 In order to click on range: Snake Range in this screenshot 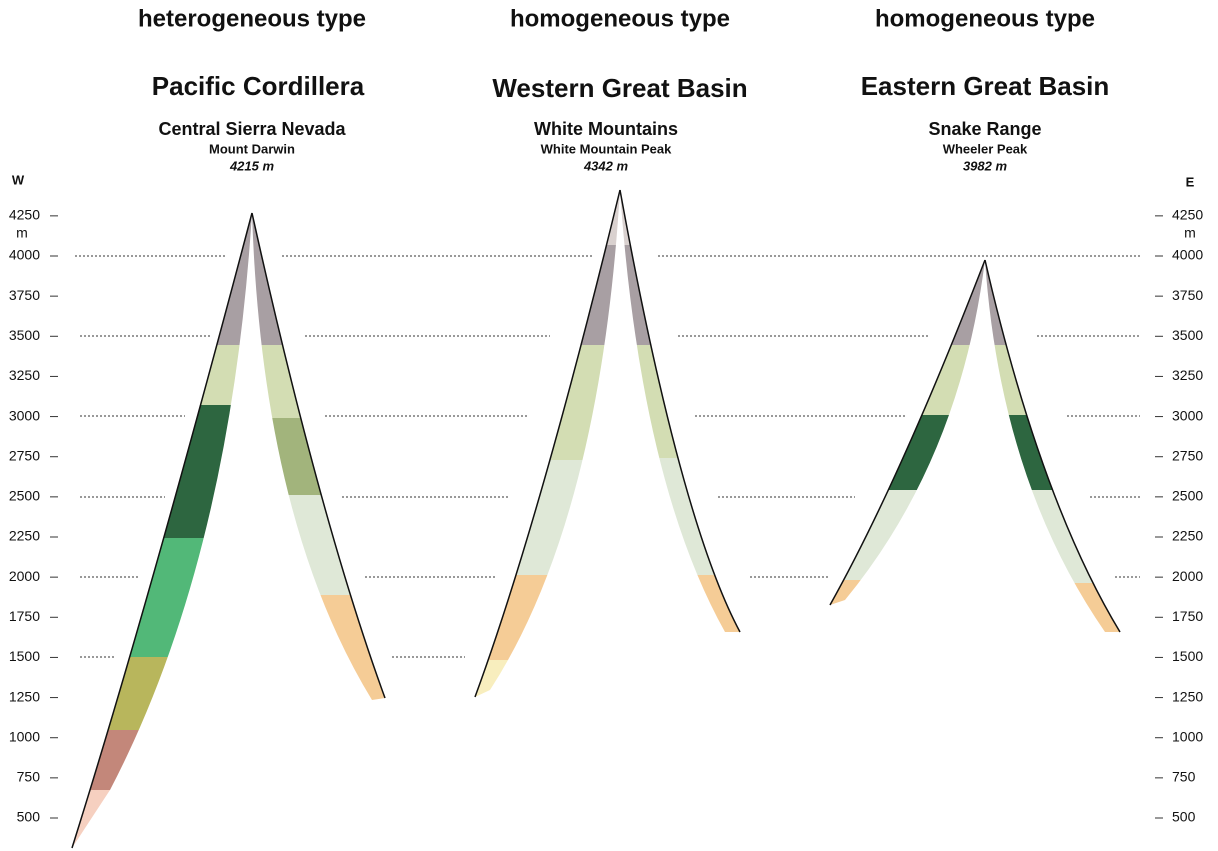, I will do `click(984, 129)`.